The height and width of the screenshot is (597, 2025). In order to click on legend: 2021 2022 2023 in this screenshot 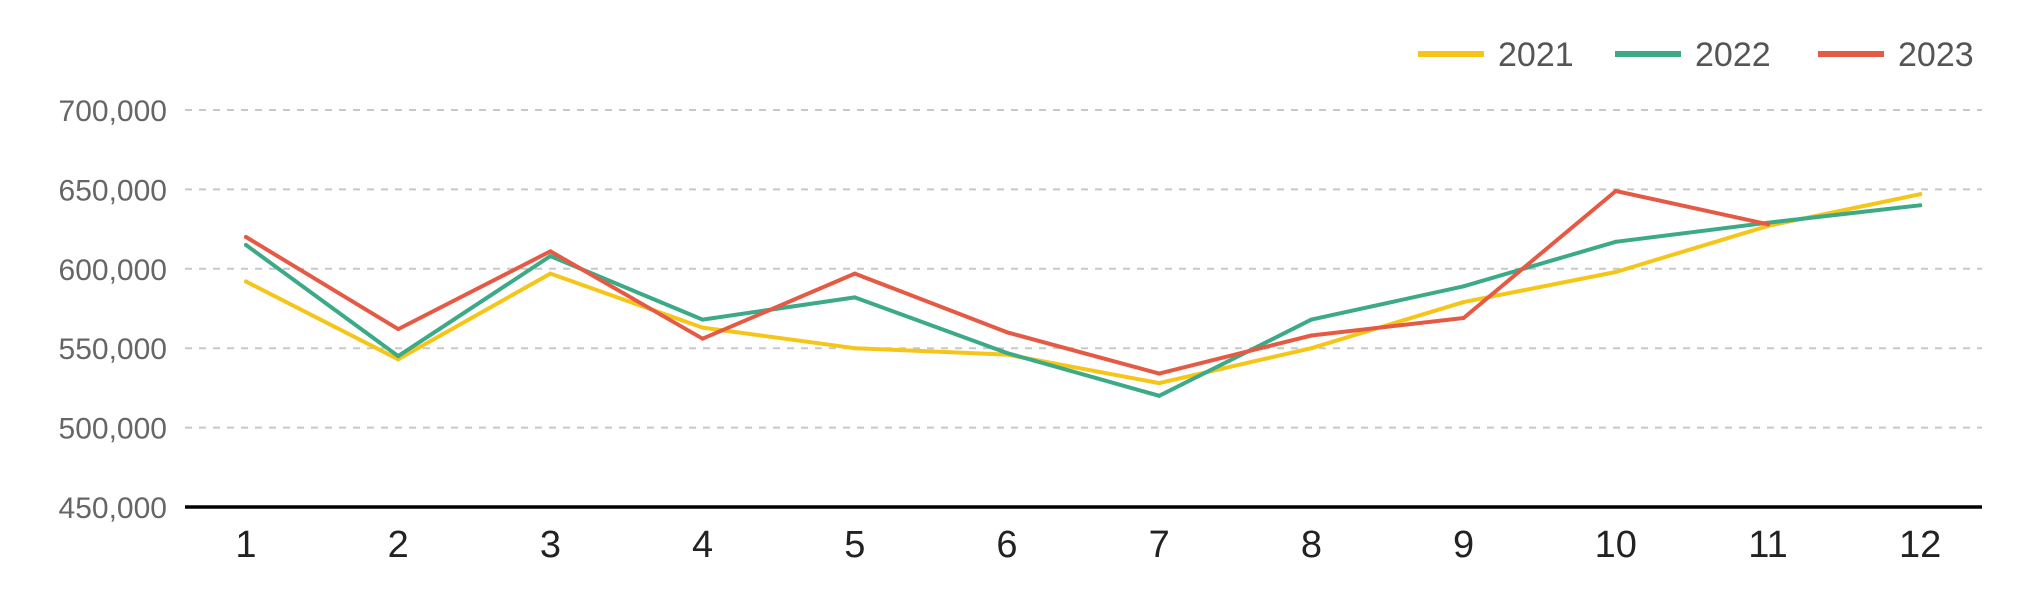, I will do `click(1696, 55)`.